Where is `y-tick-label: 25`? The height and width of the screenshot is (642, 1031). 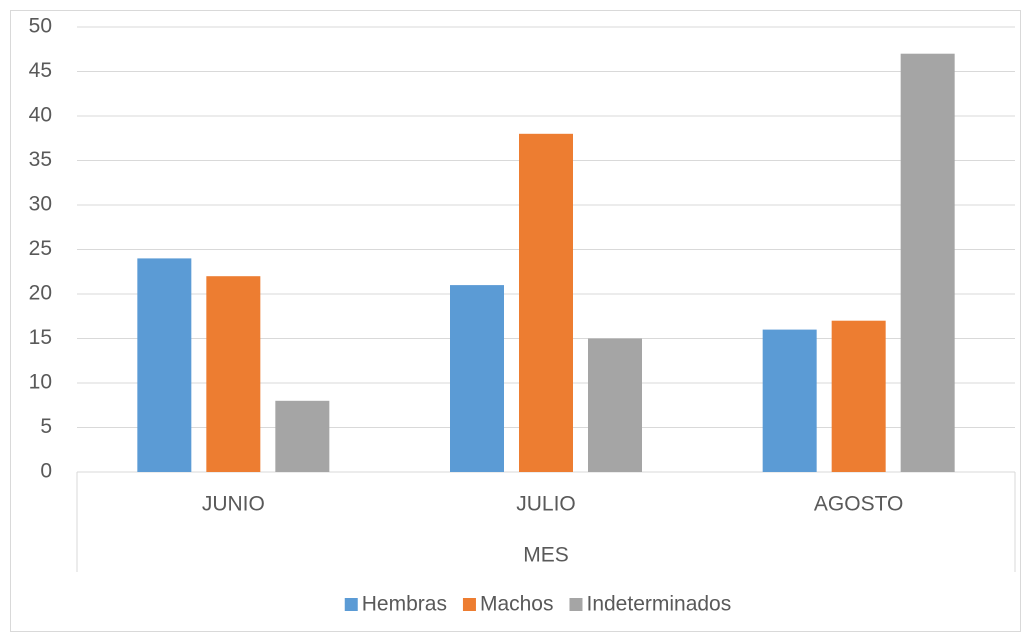 y-tick-label: 25 is located at coordinates (40, 248).